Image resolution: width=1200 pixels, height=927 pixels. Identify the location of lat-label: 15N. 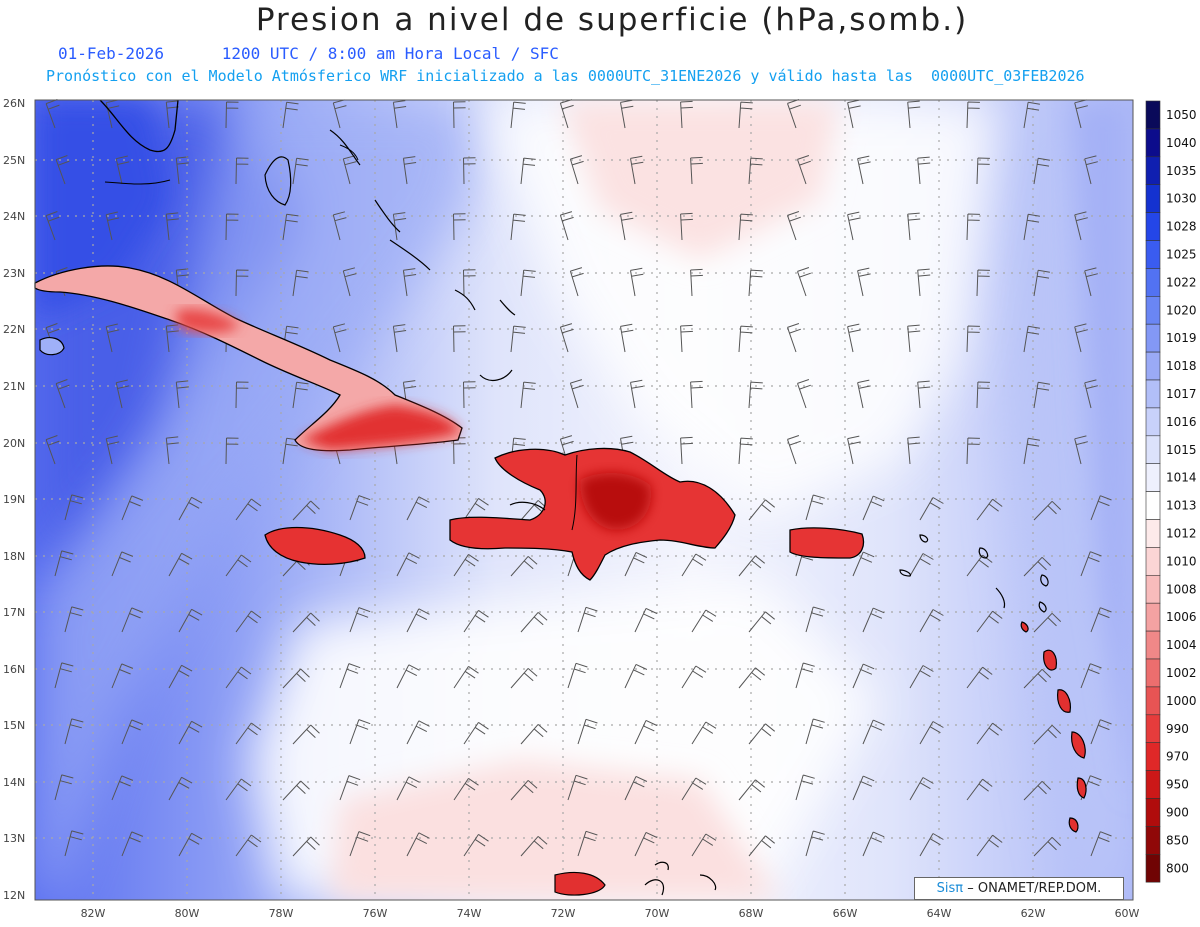
(14, 725).